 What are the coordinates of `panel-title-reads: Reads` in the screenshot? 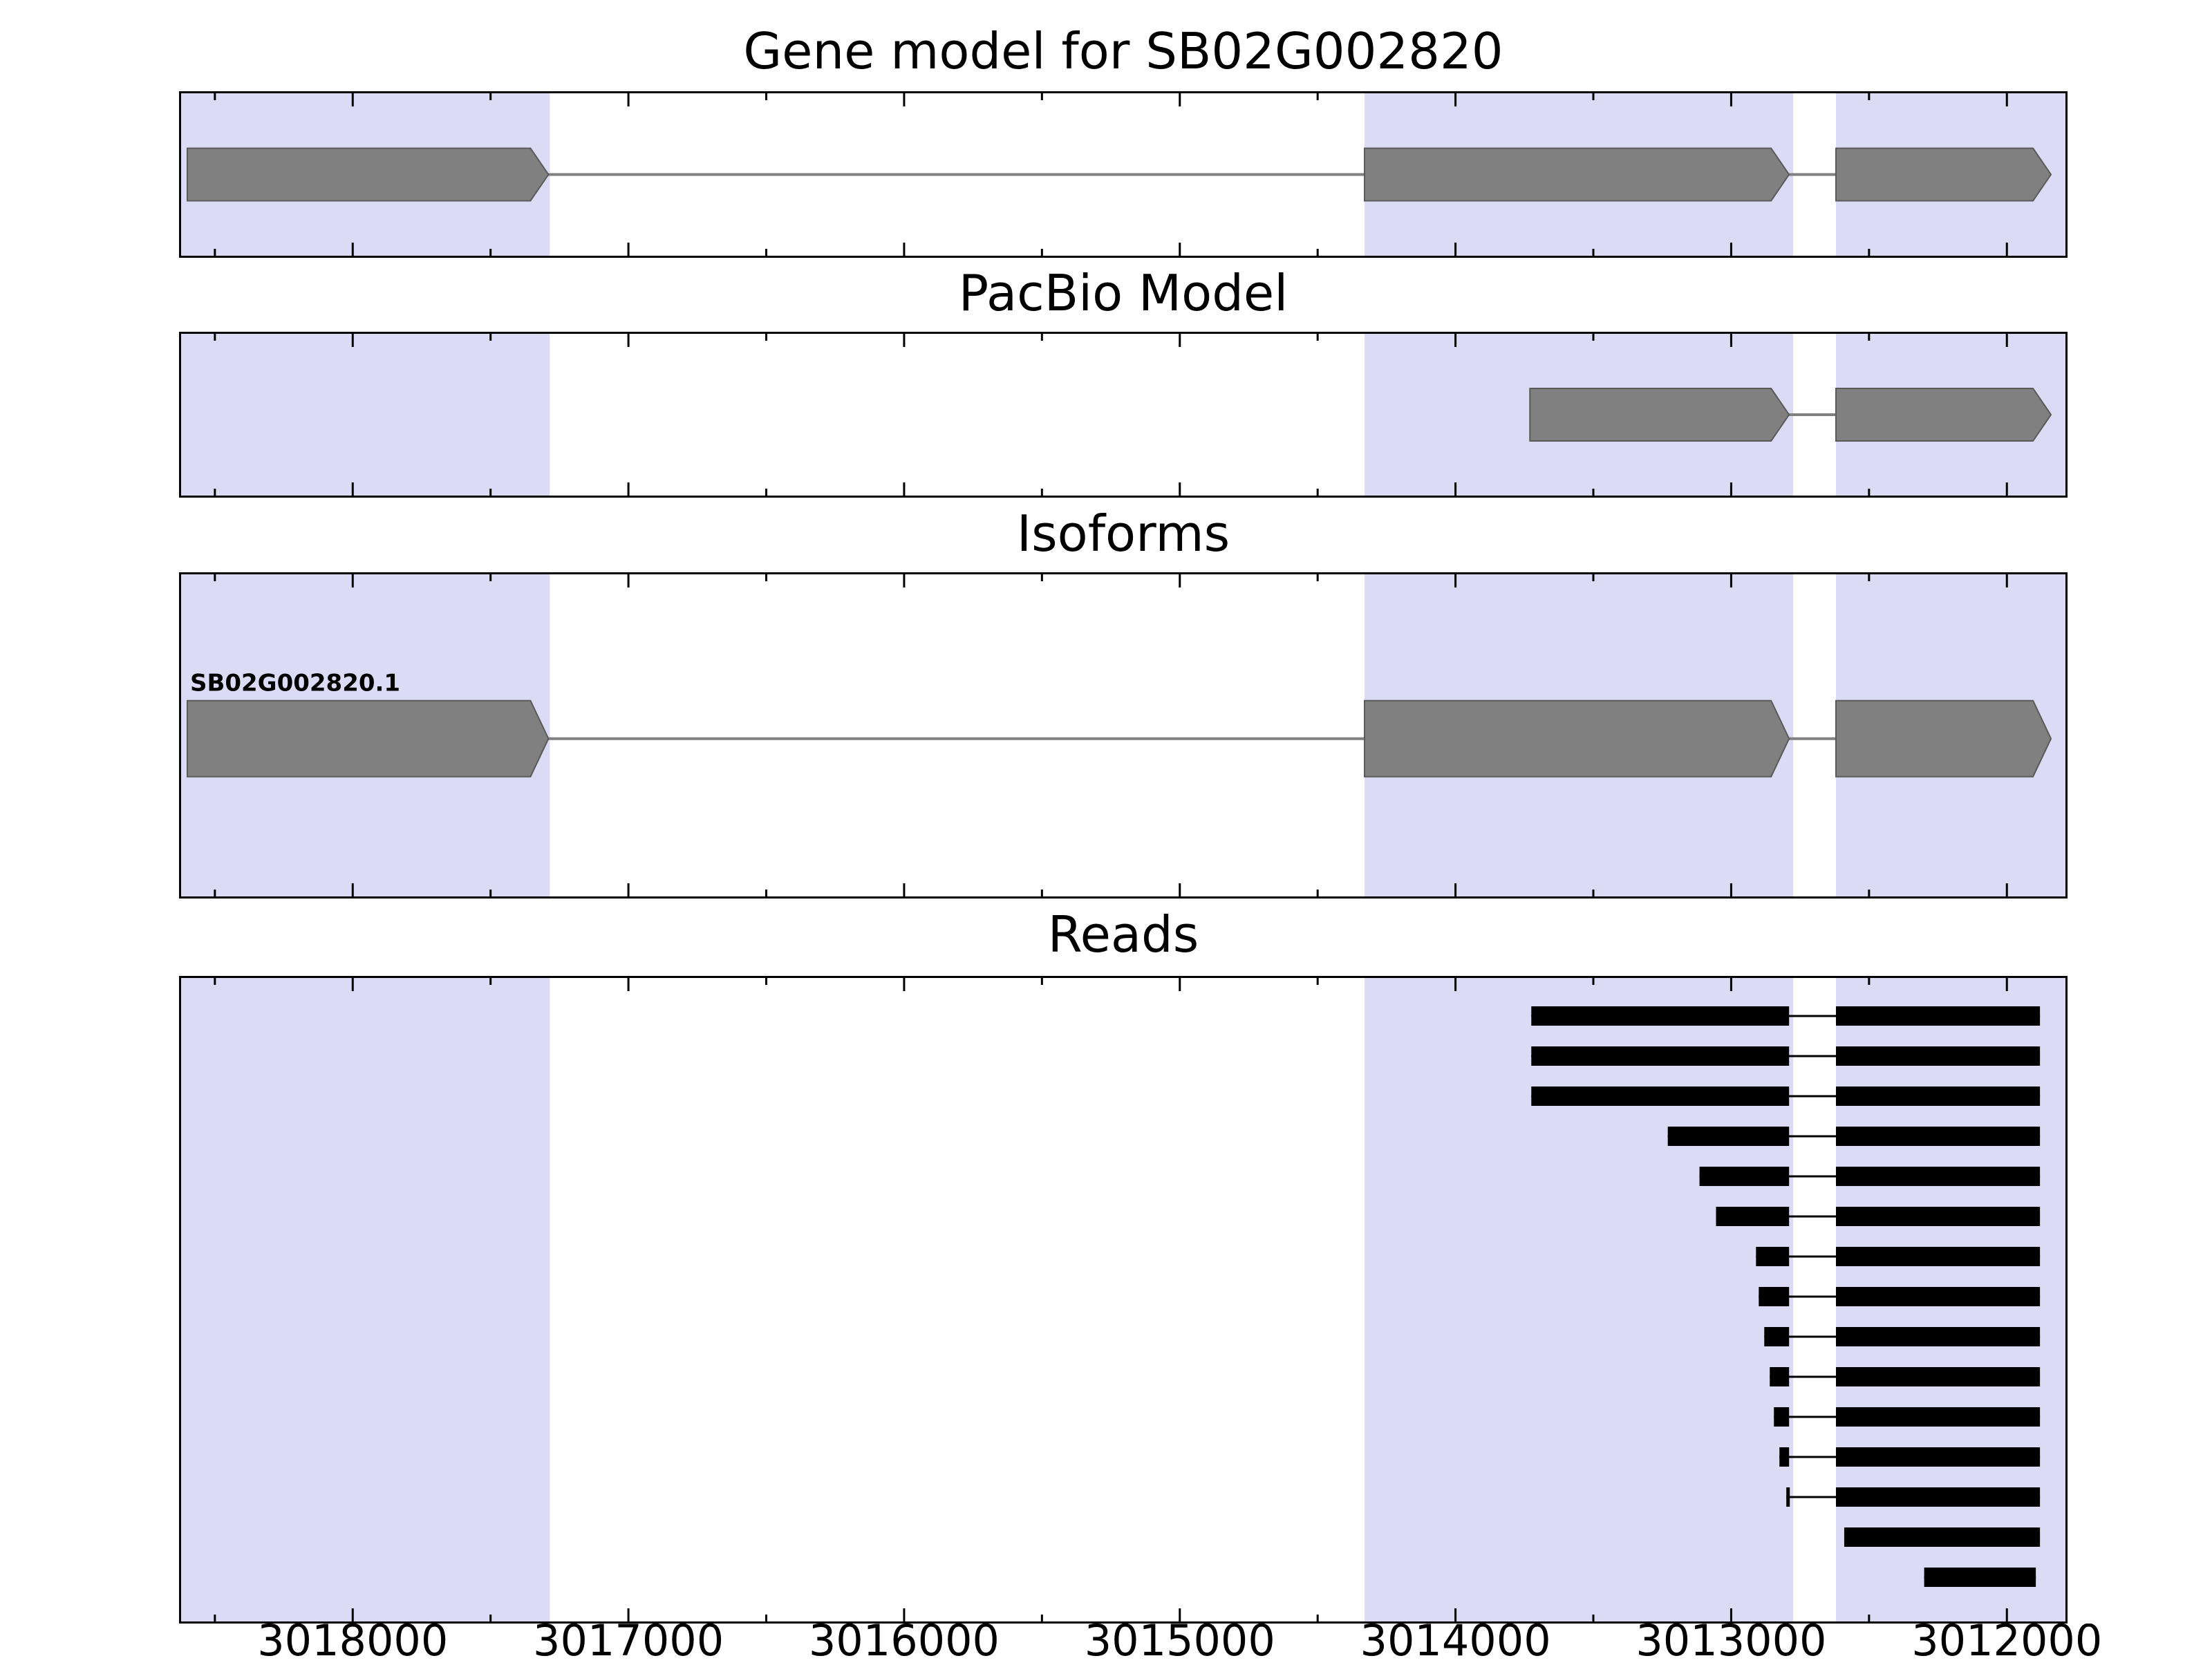 It's located at (1123, 934).